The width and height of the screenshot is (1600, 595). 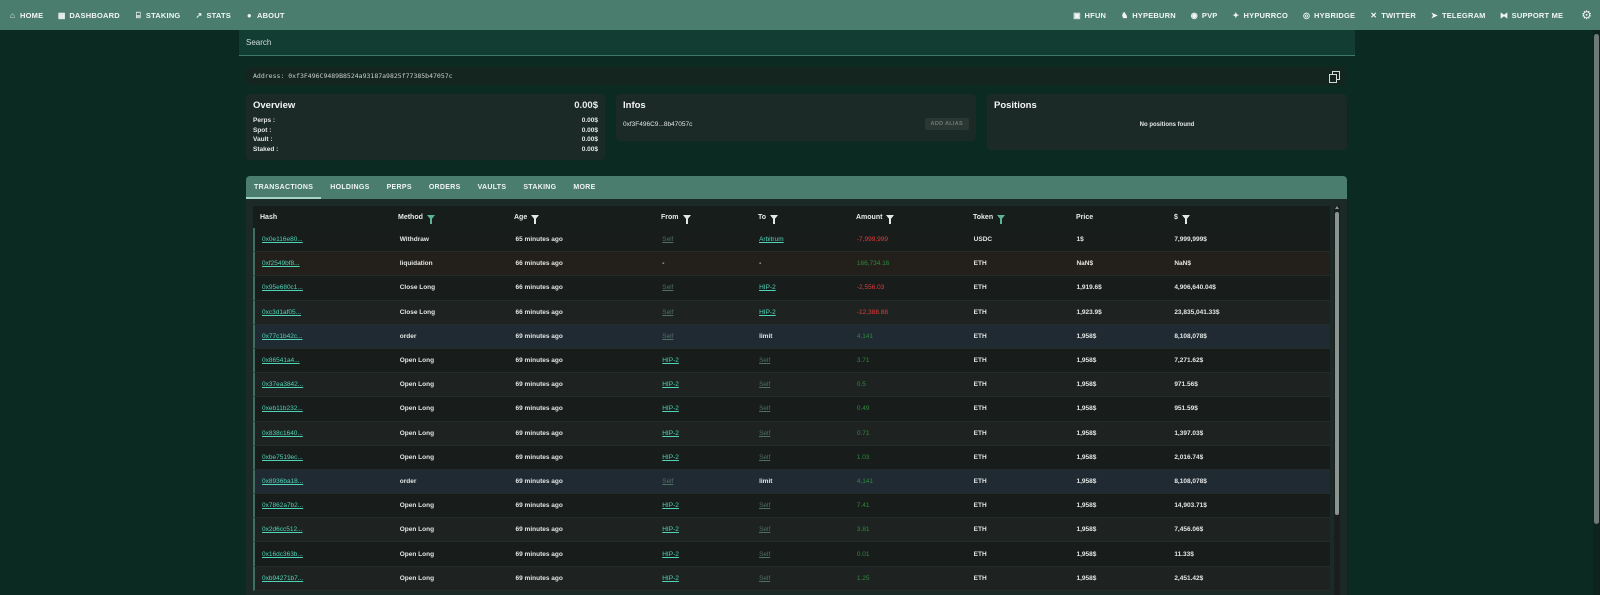 What do you see at coordinates (865, 481) in the screenshot?
I see `cell-amount: 4,141` at bounding box center [865, 481].